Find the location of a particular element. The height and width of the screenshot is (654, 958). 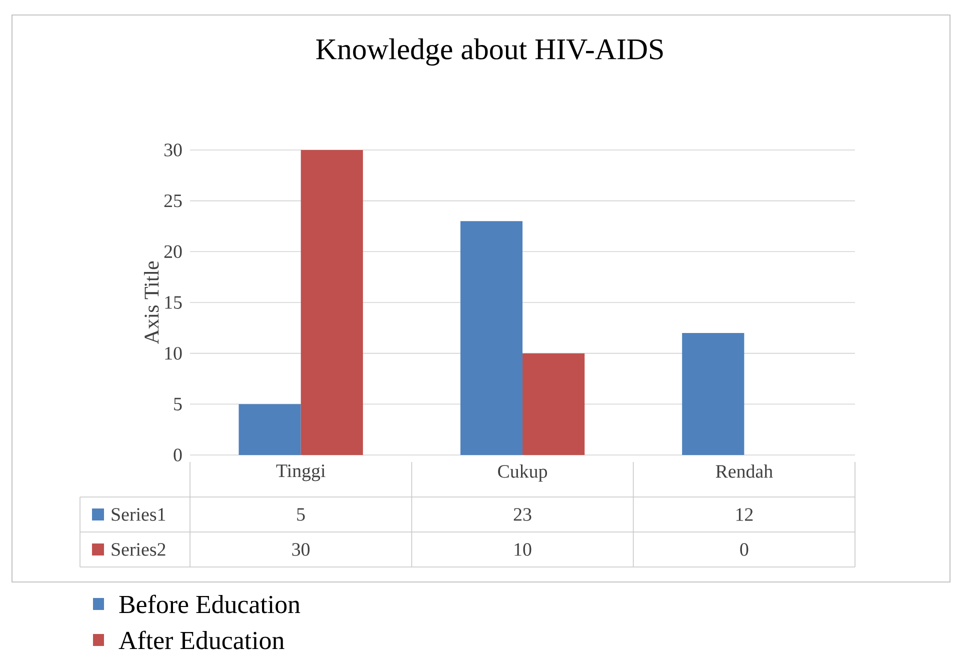

y-tick-label: 0 is located at coordinates (178, 455).